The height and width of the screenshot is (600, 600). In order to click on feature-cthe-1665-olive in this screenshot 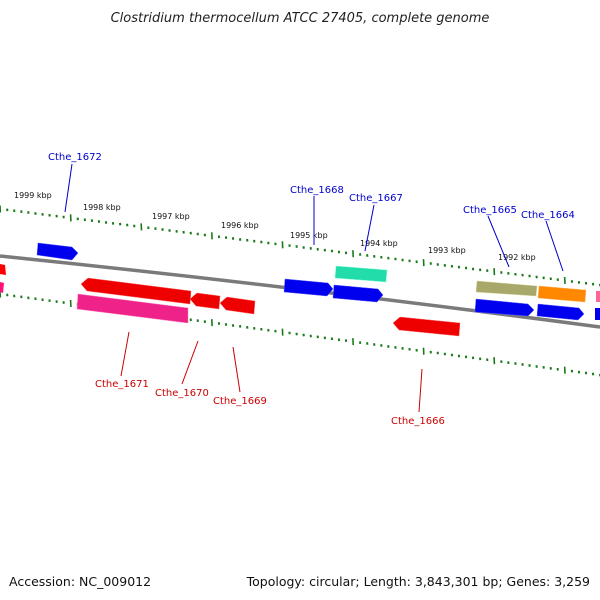, I will do `click(506, 288)`.